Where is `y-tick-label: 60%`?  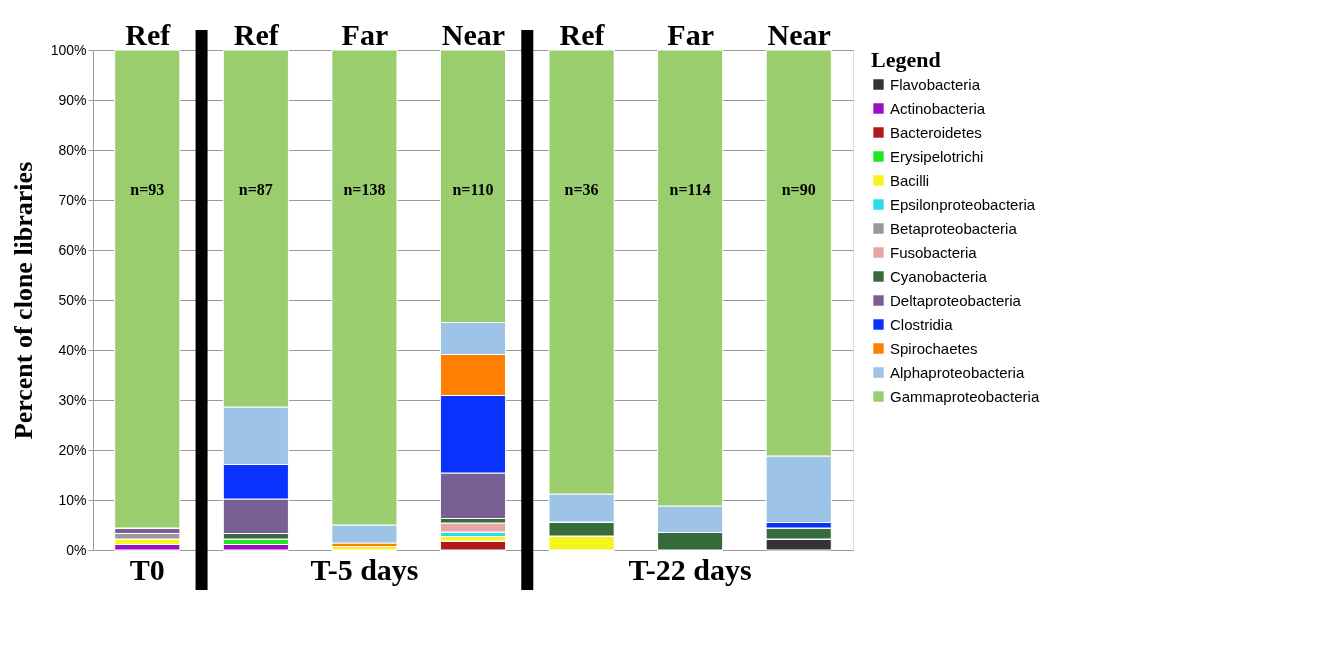
y-tick-label: 60% is located at coordinates (72, 249).